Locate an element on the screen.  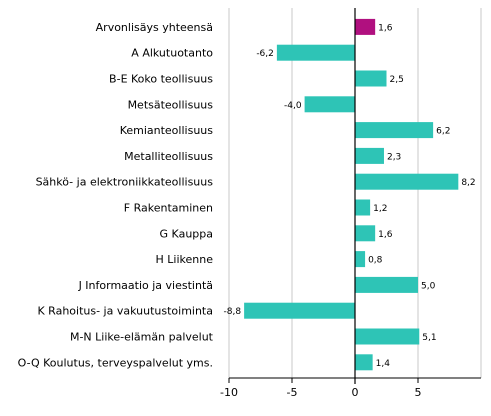
category-label-12: M-N Liike-elämän palvelut is located at coordinates (142, 337).